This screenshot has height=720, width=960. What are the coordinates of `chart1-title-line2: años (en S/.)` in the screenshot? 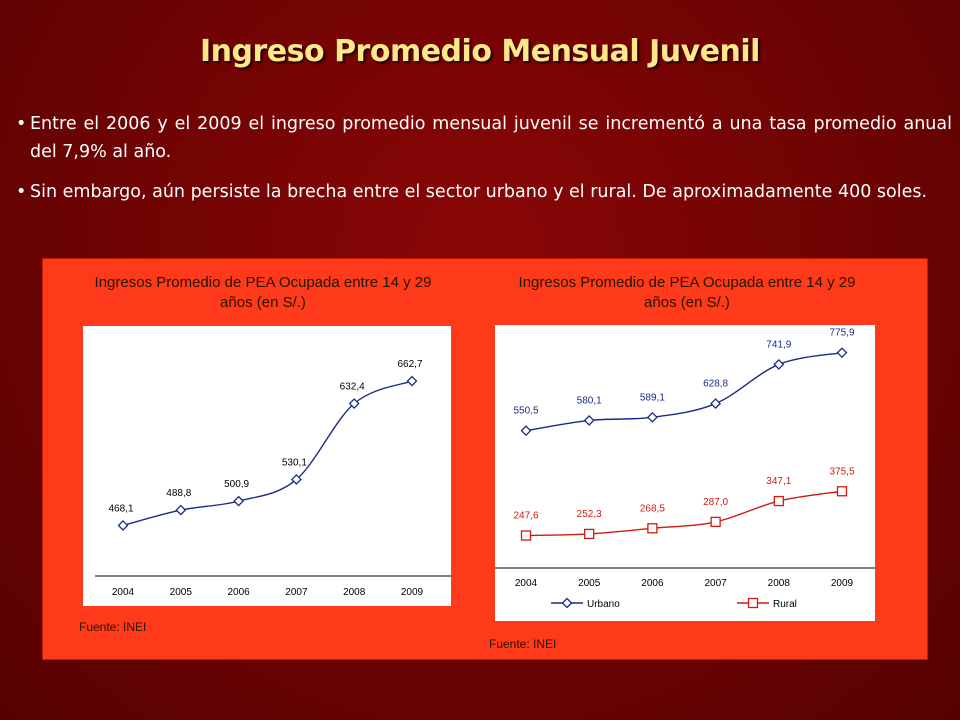 It's located at (263, 302).